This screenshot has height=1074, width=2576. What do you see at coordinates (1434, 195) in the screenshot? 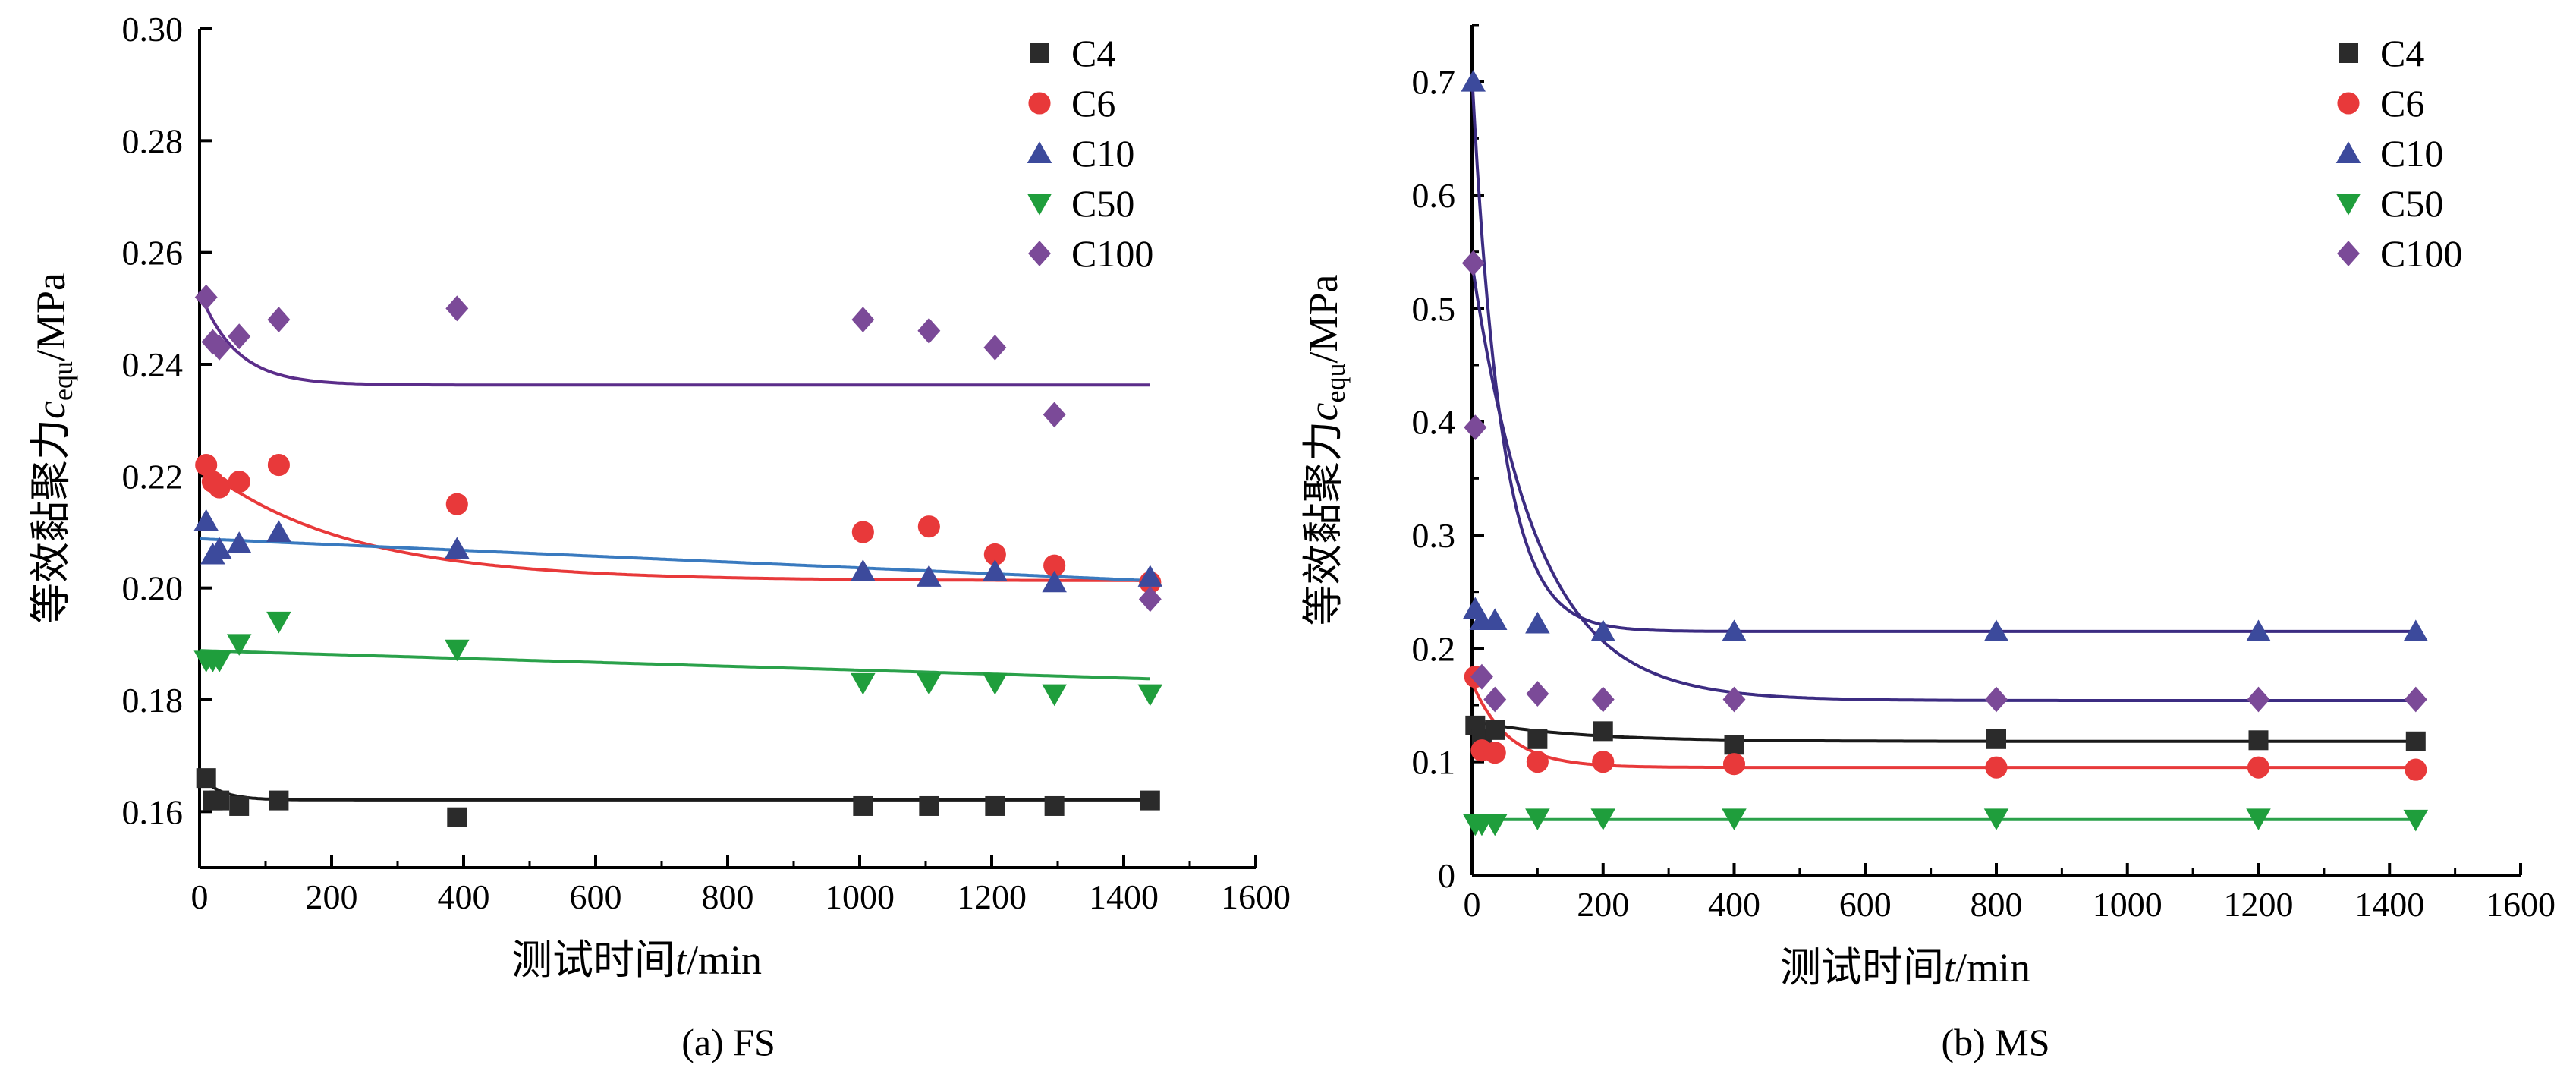
I see `y-tick-label: 0.6` at bounding box center [1434, 195].